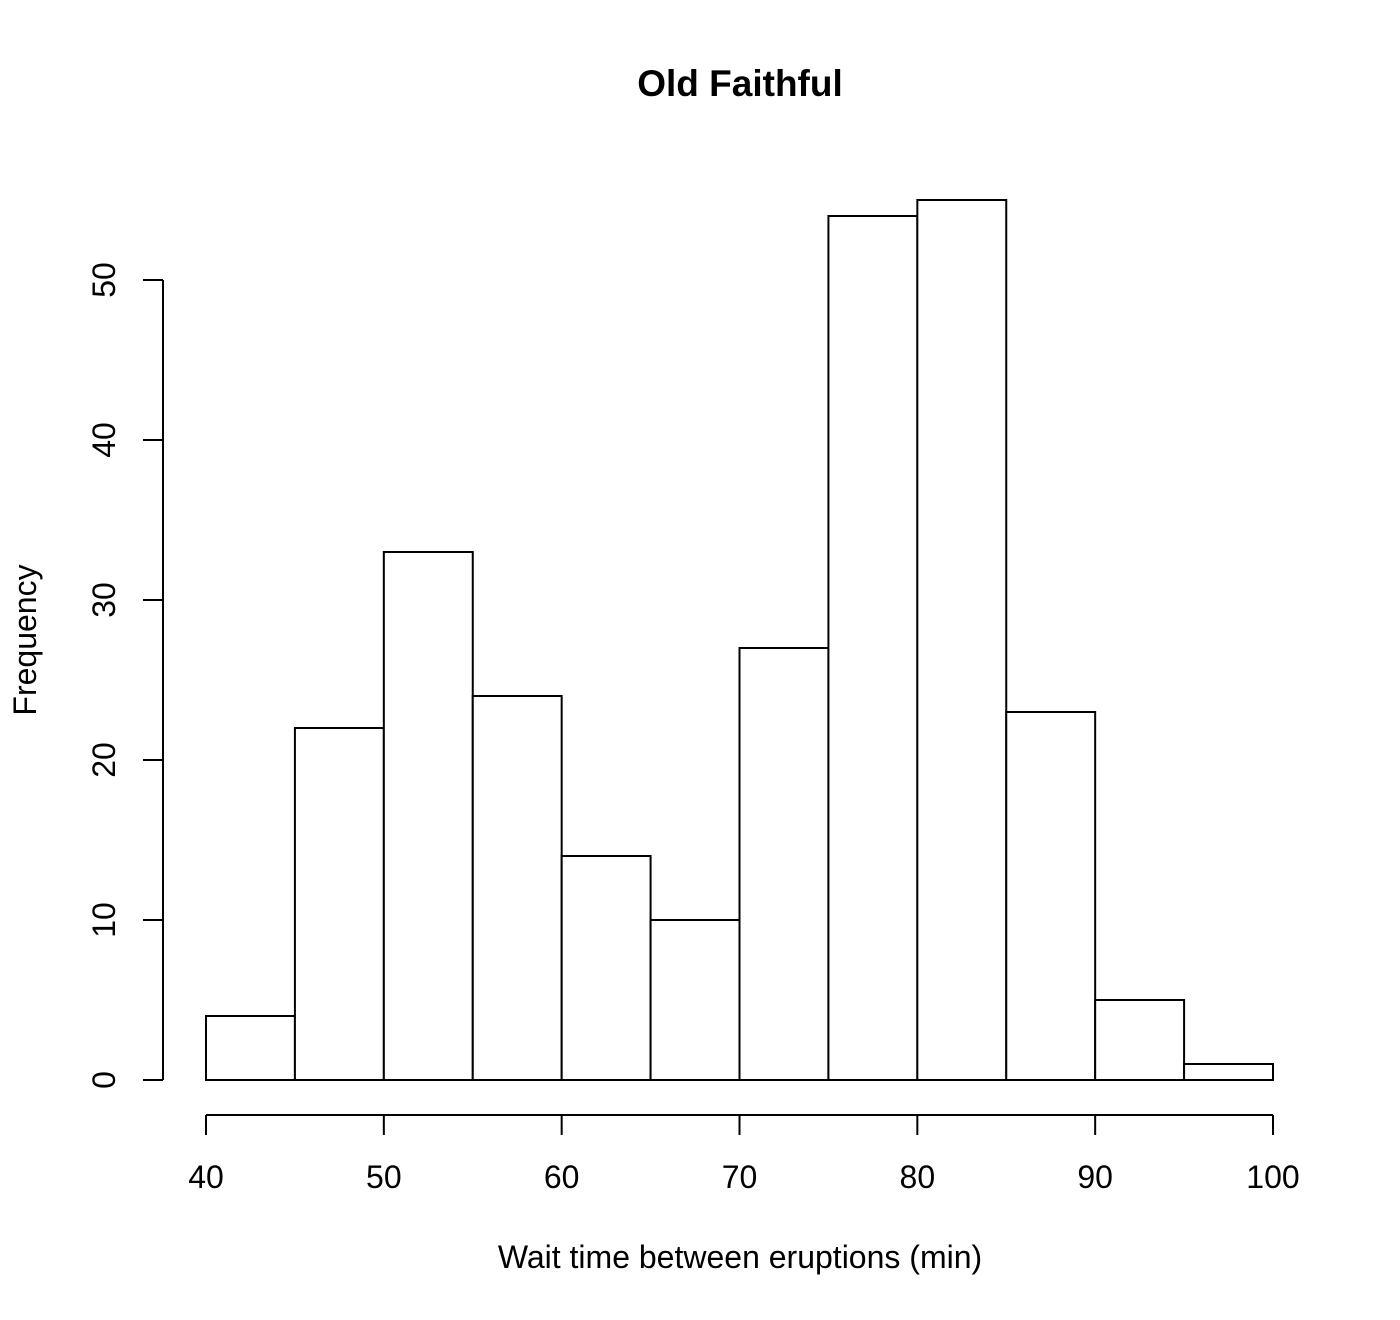 This screenshot has height=1320, width=1400. I want to click on y-axis-label: Frequency, so click(25, 639).